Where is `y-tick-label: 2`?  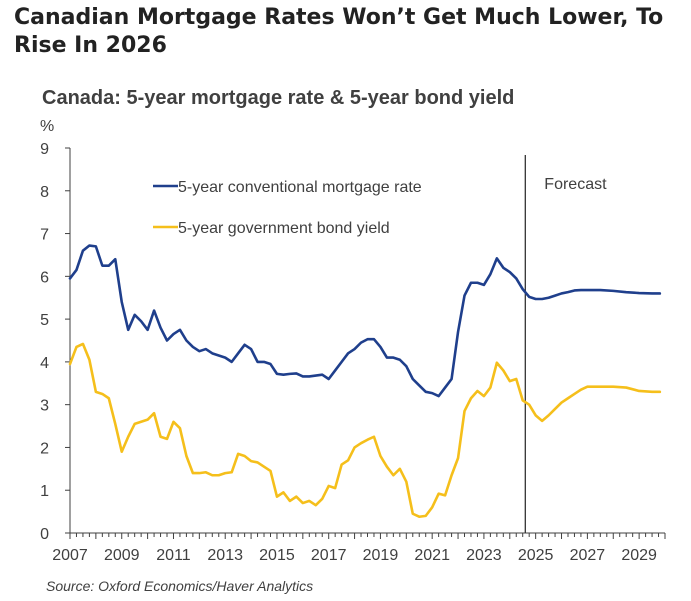 y-tick-label: 2 is located at coordinates (44, 448).